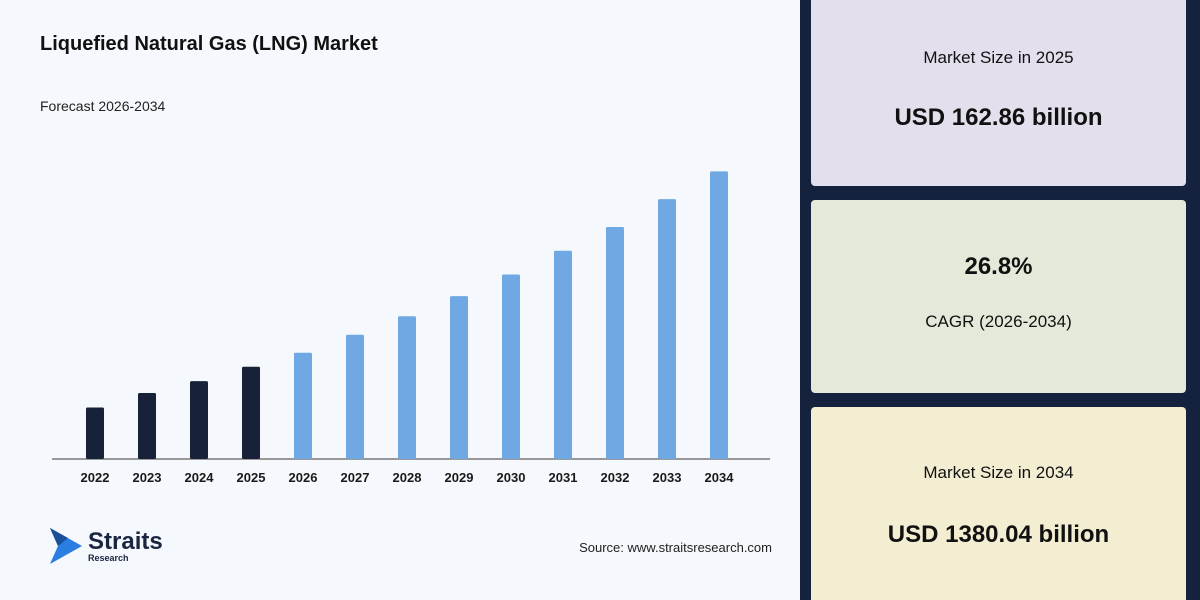  What do you see at coordinates (125, 541) in the screenshot?
I see `logo-name: Straits` at bounding box center [125, 541].